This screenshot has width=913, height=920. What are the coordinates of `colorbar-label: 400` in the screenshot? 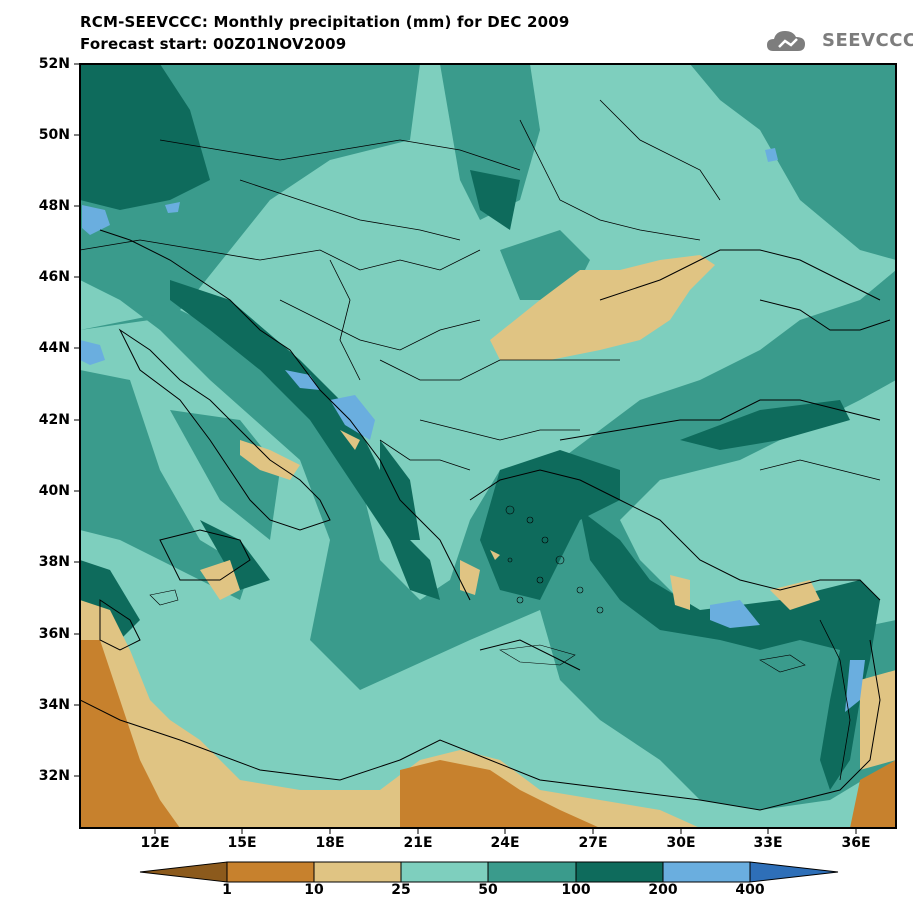 It's located at (750, 890).